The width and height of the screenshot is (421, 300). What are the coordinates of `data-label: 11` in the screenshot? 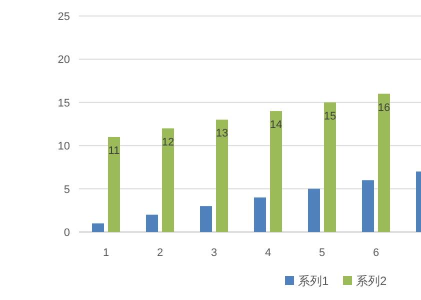 It's located at (114, 150).